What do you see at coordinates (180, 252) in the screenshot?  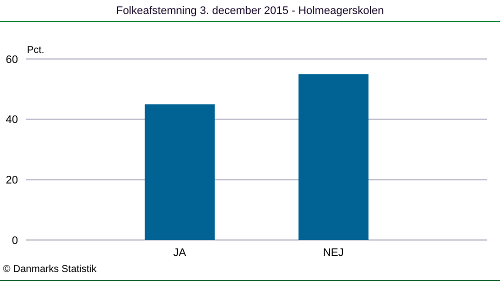 I see `x-tick-label: JA` at bounding box center [180, 252].